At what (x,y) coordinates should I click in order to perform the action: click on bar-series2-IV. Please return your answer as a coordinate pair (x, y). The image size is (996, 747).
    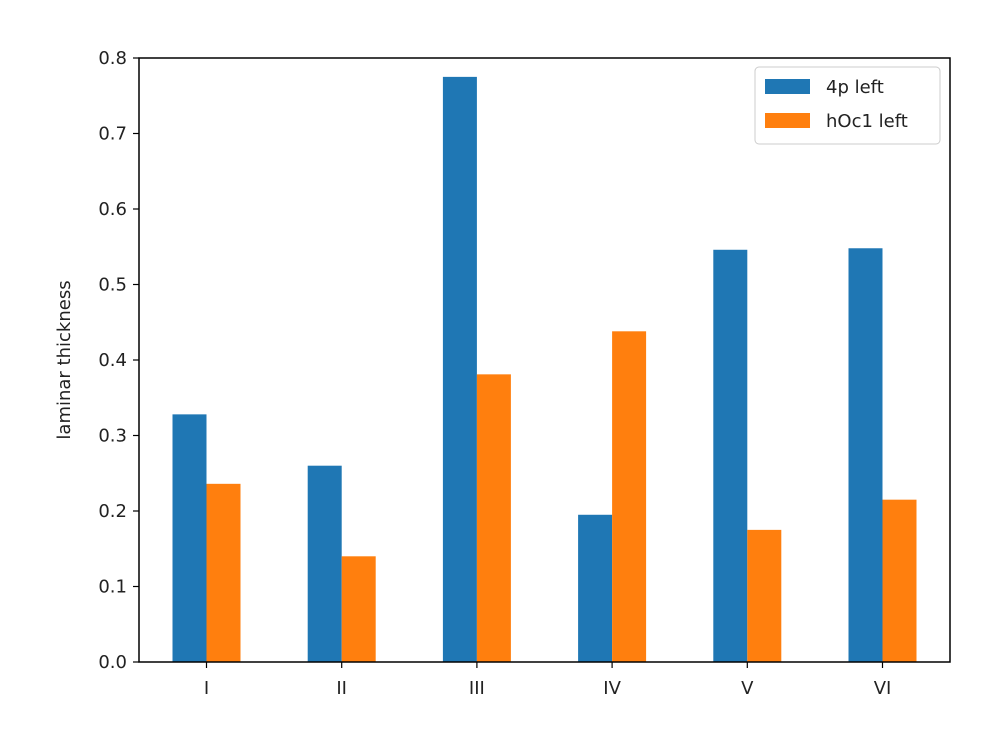
    Looking at the image, I should click on (629, 496).